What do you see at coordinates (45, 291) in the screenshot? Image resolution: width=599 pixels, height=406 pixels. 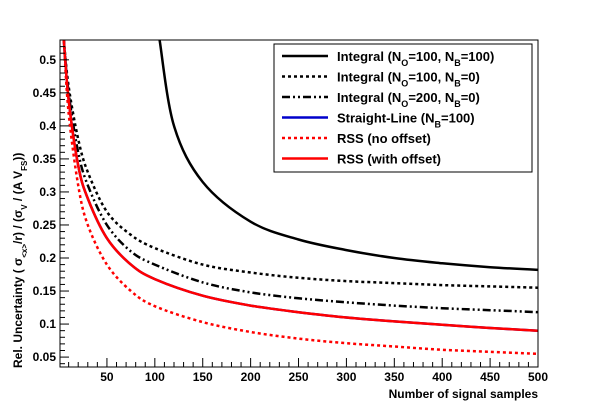 I see `y-tick-label: 0.15` at bounding box center [45, 291].